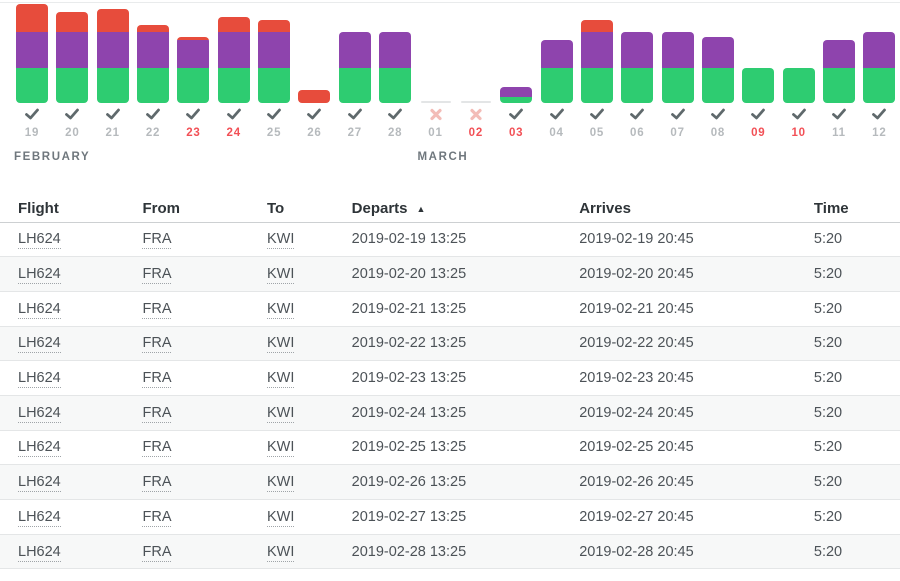  I want to click on column-header-time: Time, so click(847, 209).